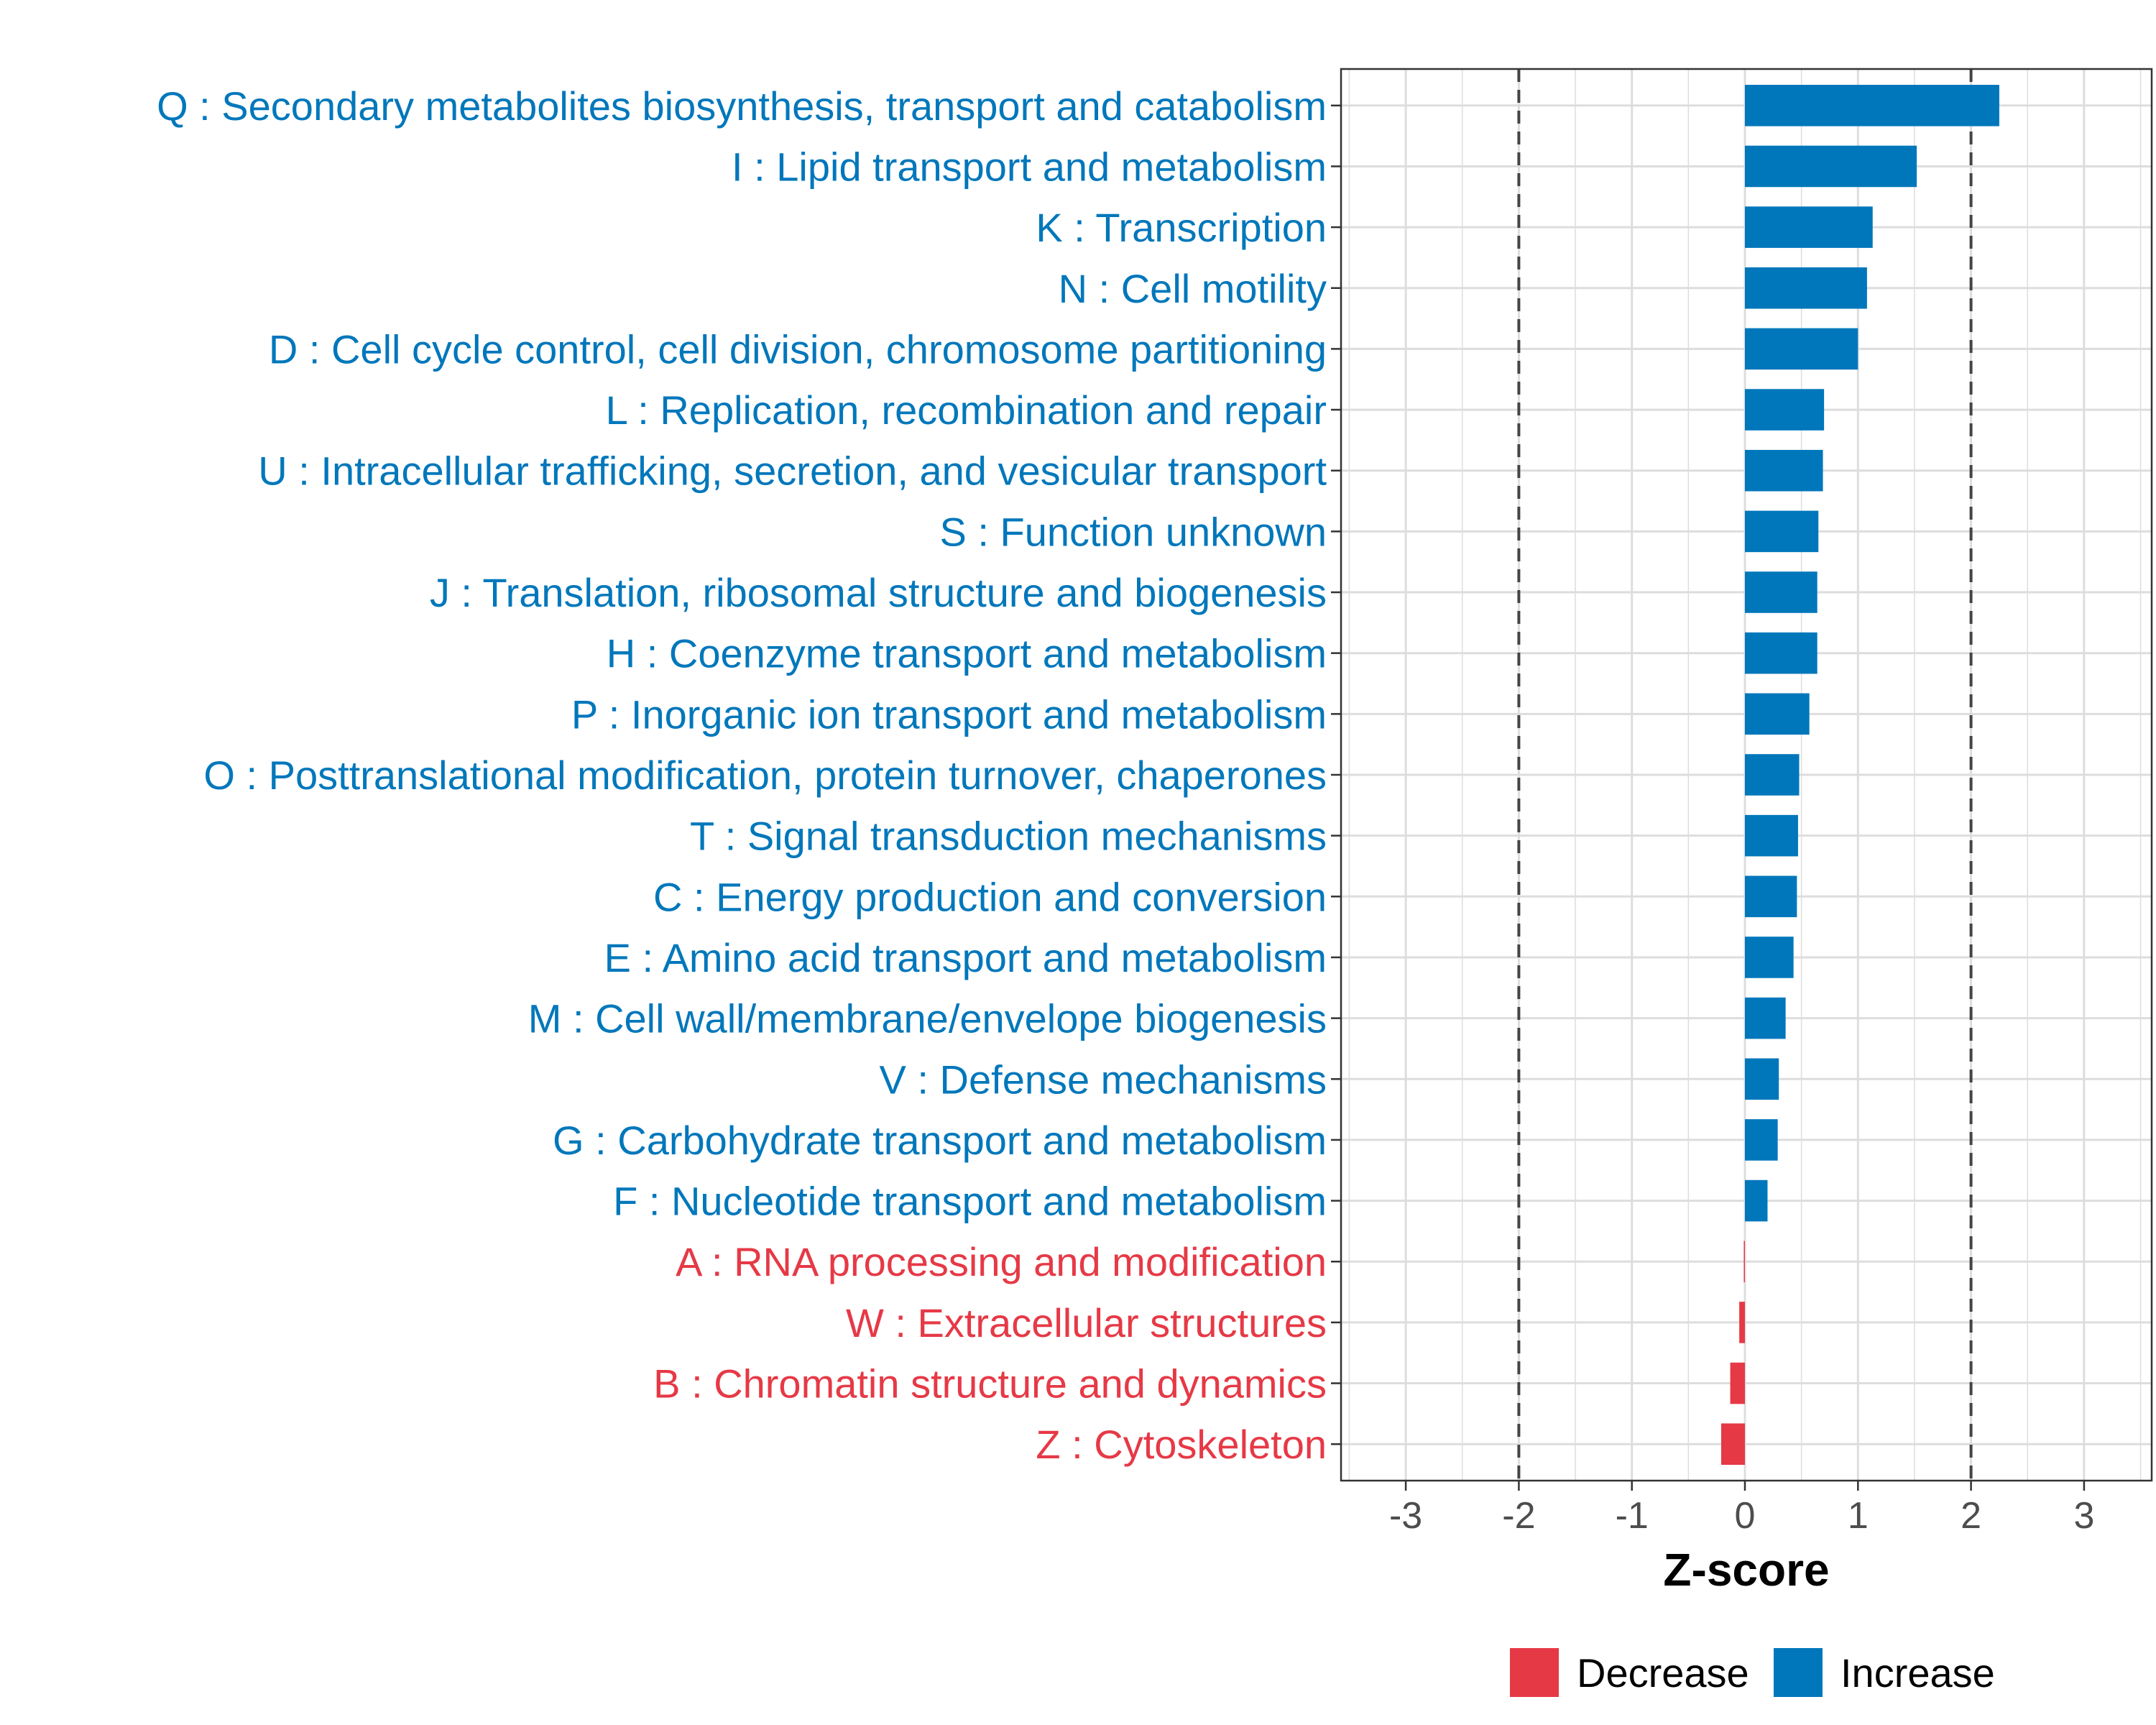 This screenshot has width=2156, height=1725. I want to click on category-label: H : Coenzyme transport and metabolism, so click(967, 653).